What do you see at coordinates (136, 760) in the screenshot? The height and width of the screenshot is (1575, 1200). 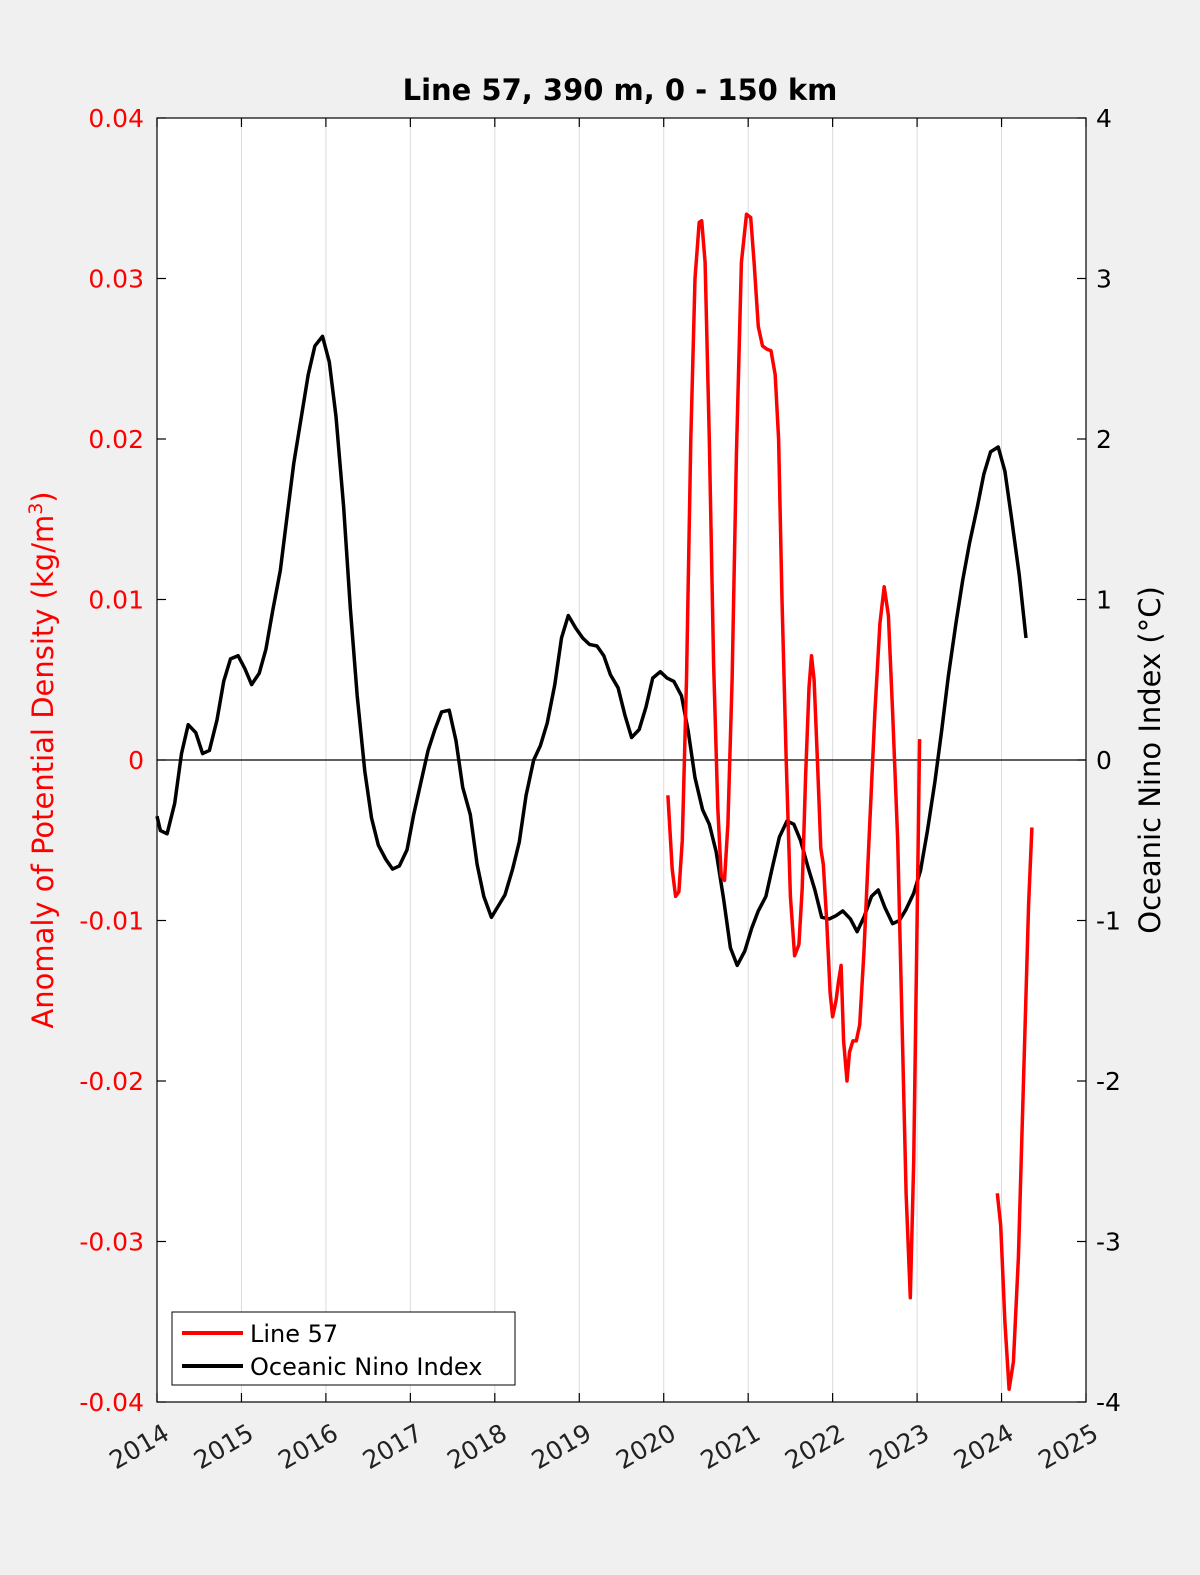 I see `y-left-tick-label: 0` at bounding box center [136, 760].